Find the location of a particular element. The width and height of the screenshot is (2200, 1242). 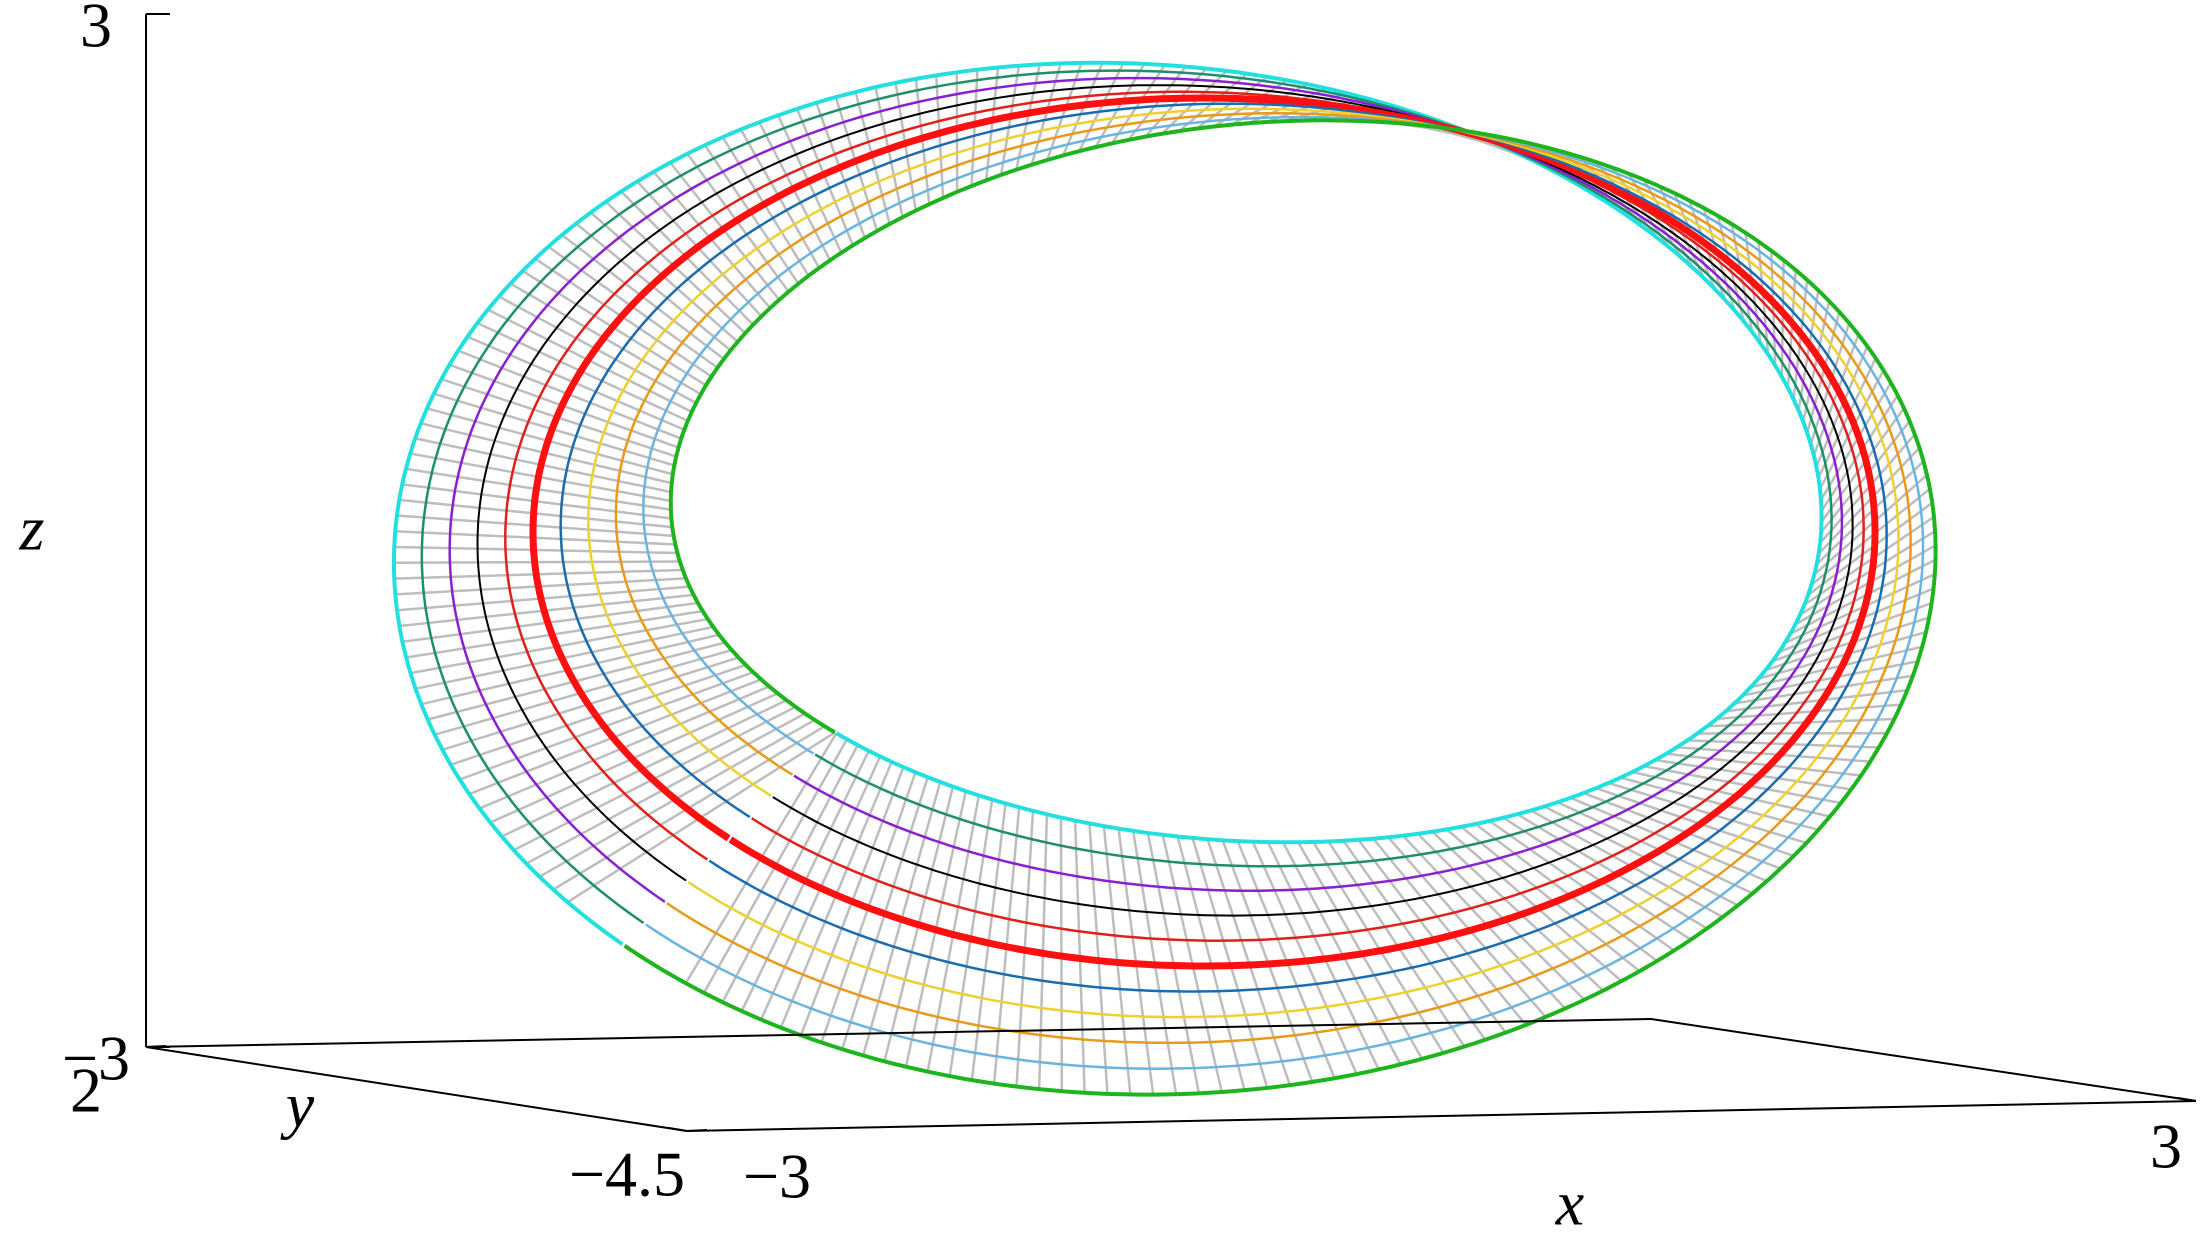

x-tick-label: 3 is located at coordinates (2166, 1146).